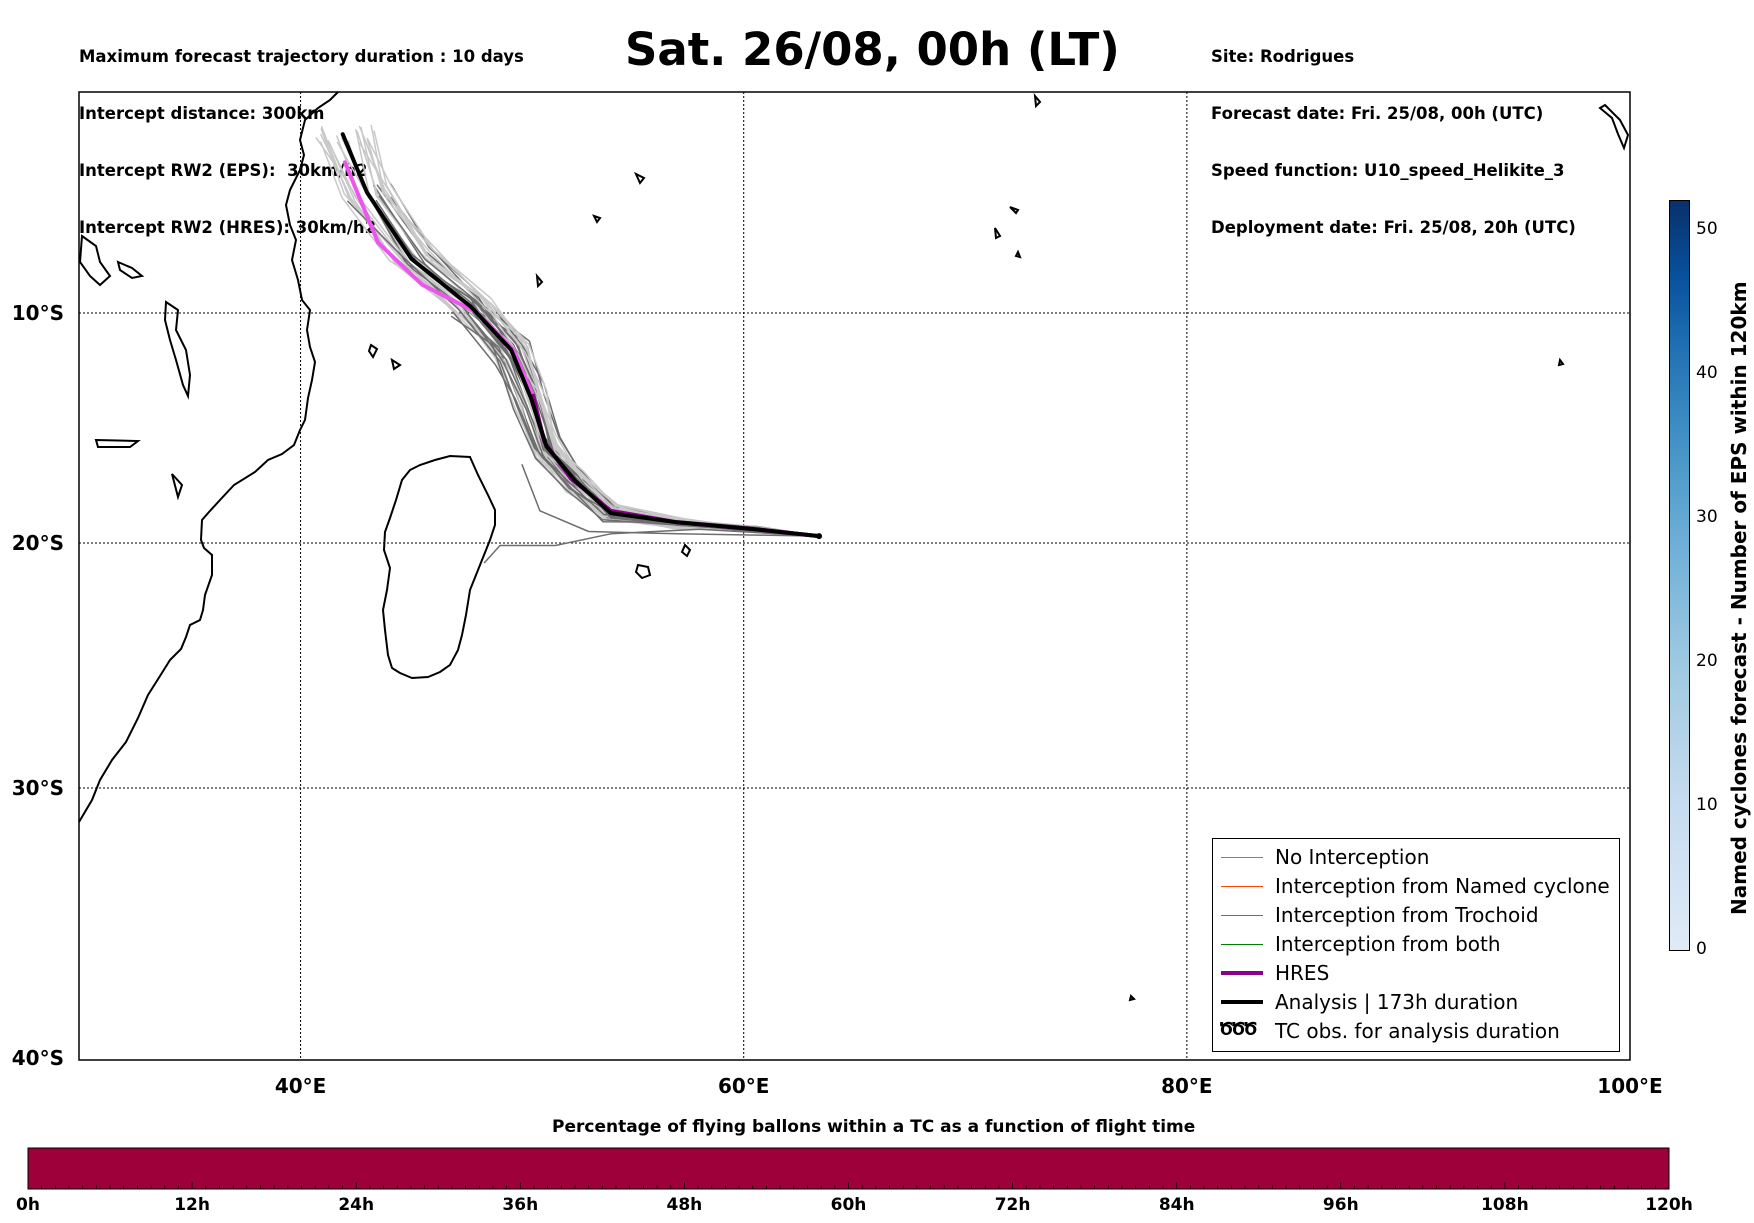 The height and width of the screenshot is (1223, 1754). What do you see at coordinates (28, 1205) in the screenshot?
I see `flight-time-tick-label: 0h` at bounding box center [28, 1205].